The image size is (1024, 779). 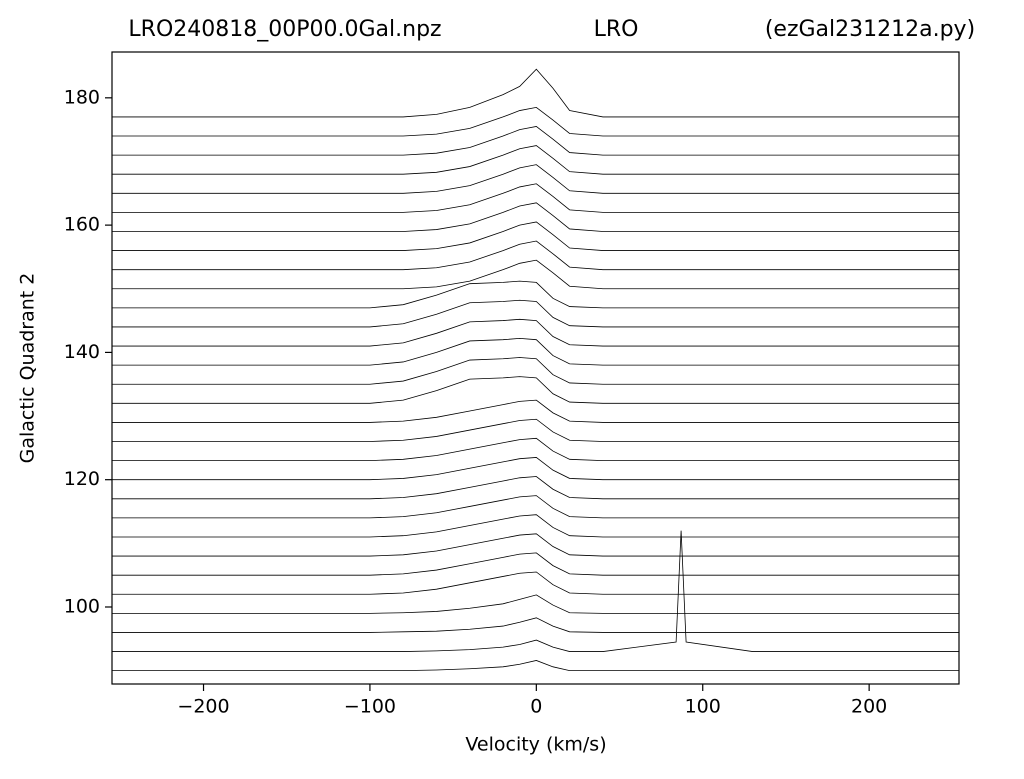 What do you see at coordinates (203, 707) in the screenshot?
I see `x-tick-label: −200` at bounding box center [203, 707].